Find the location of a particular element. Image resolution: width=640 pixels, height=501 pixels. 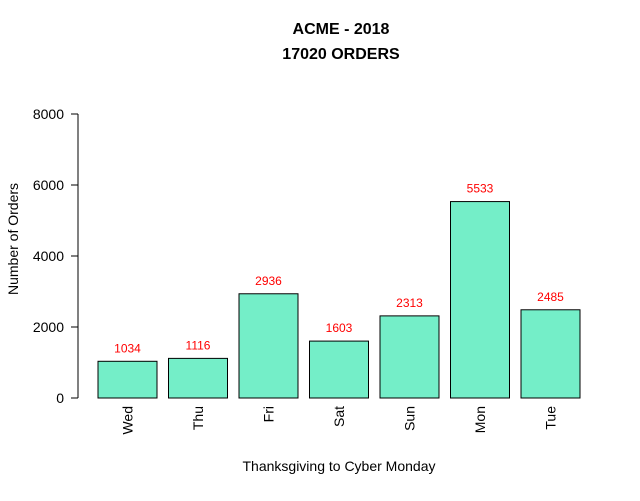

data-label-mon: 5533 is located at coordinates (480, 189).